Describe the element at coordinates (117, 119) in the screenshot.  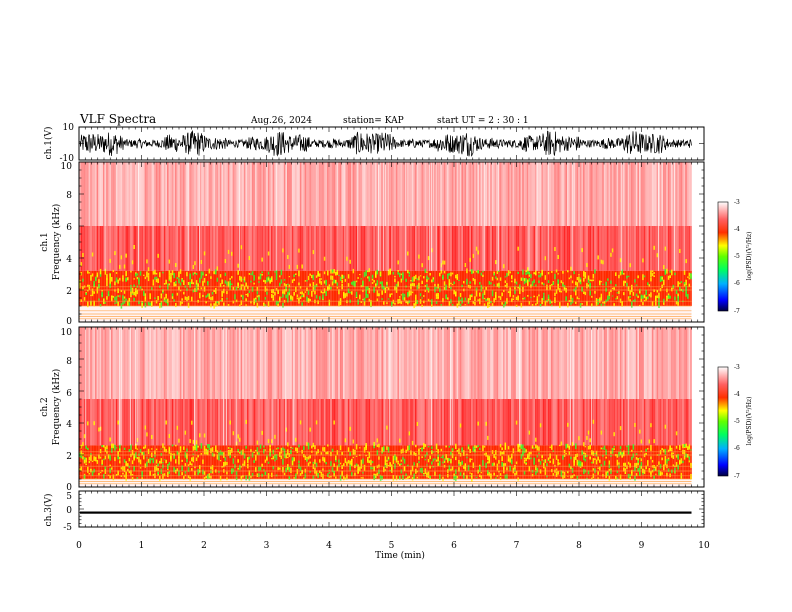
I see `figure-title: VLF Spectra` at that location.